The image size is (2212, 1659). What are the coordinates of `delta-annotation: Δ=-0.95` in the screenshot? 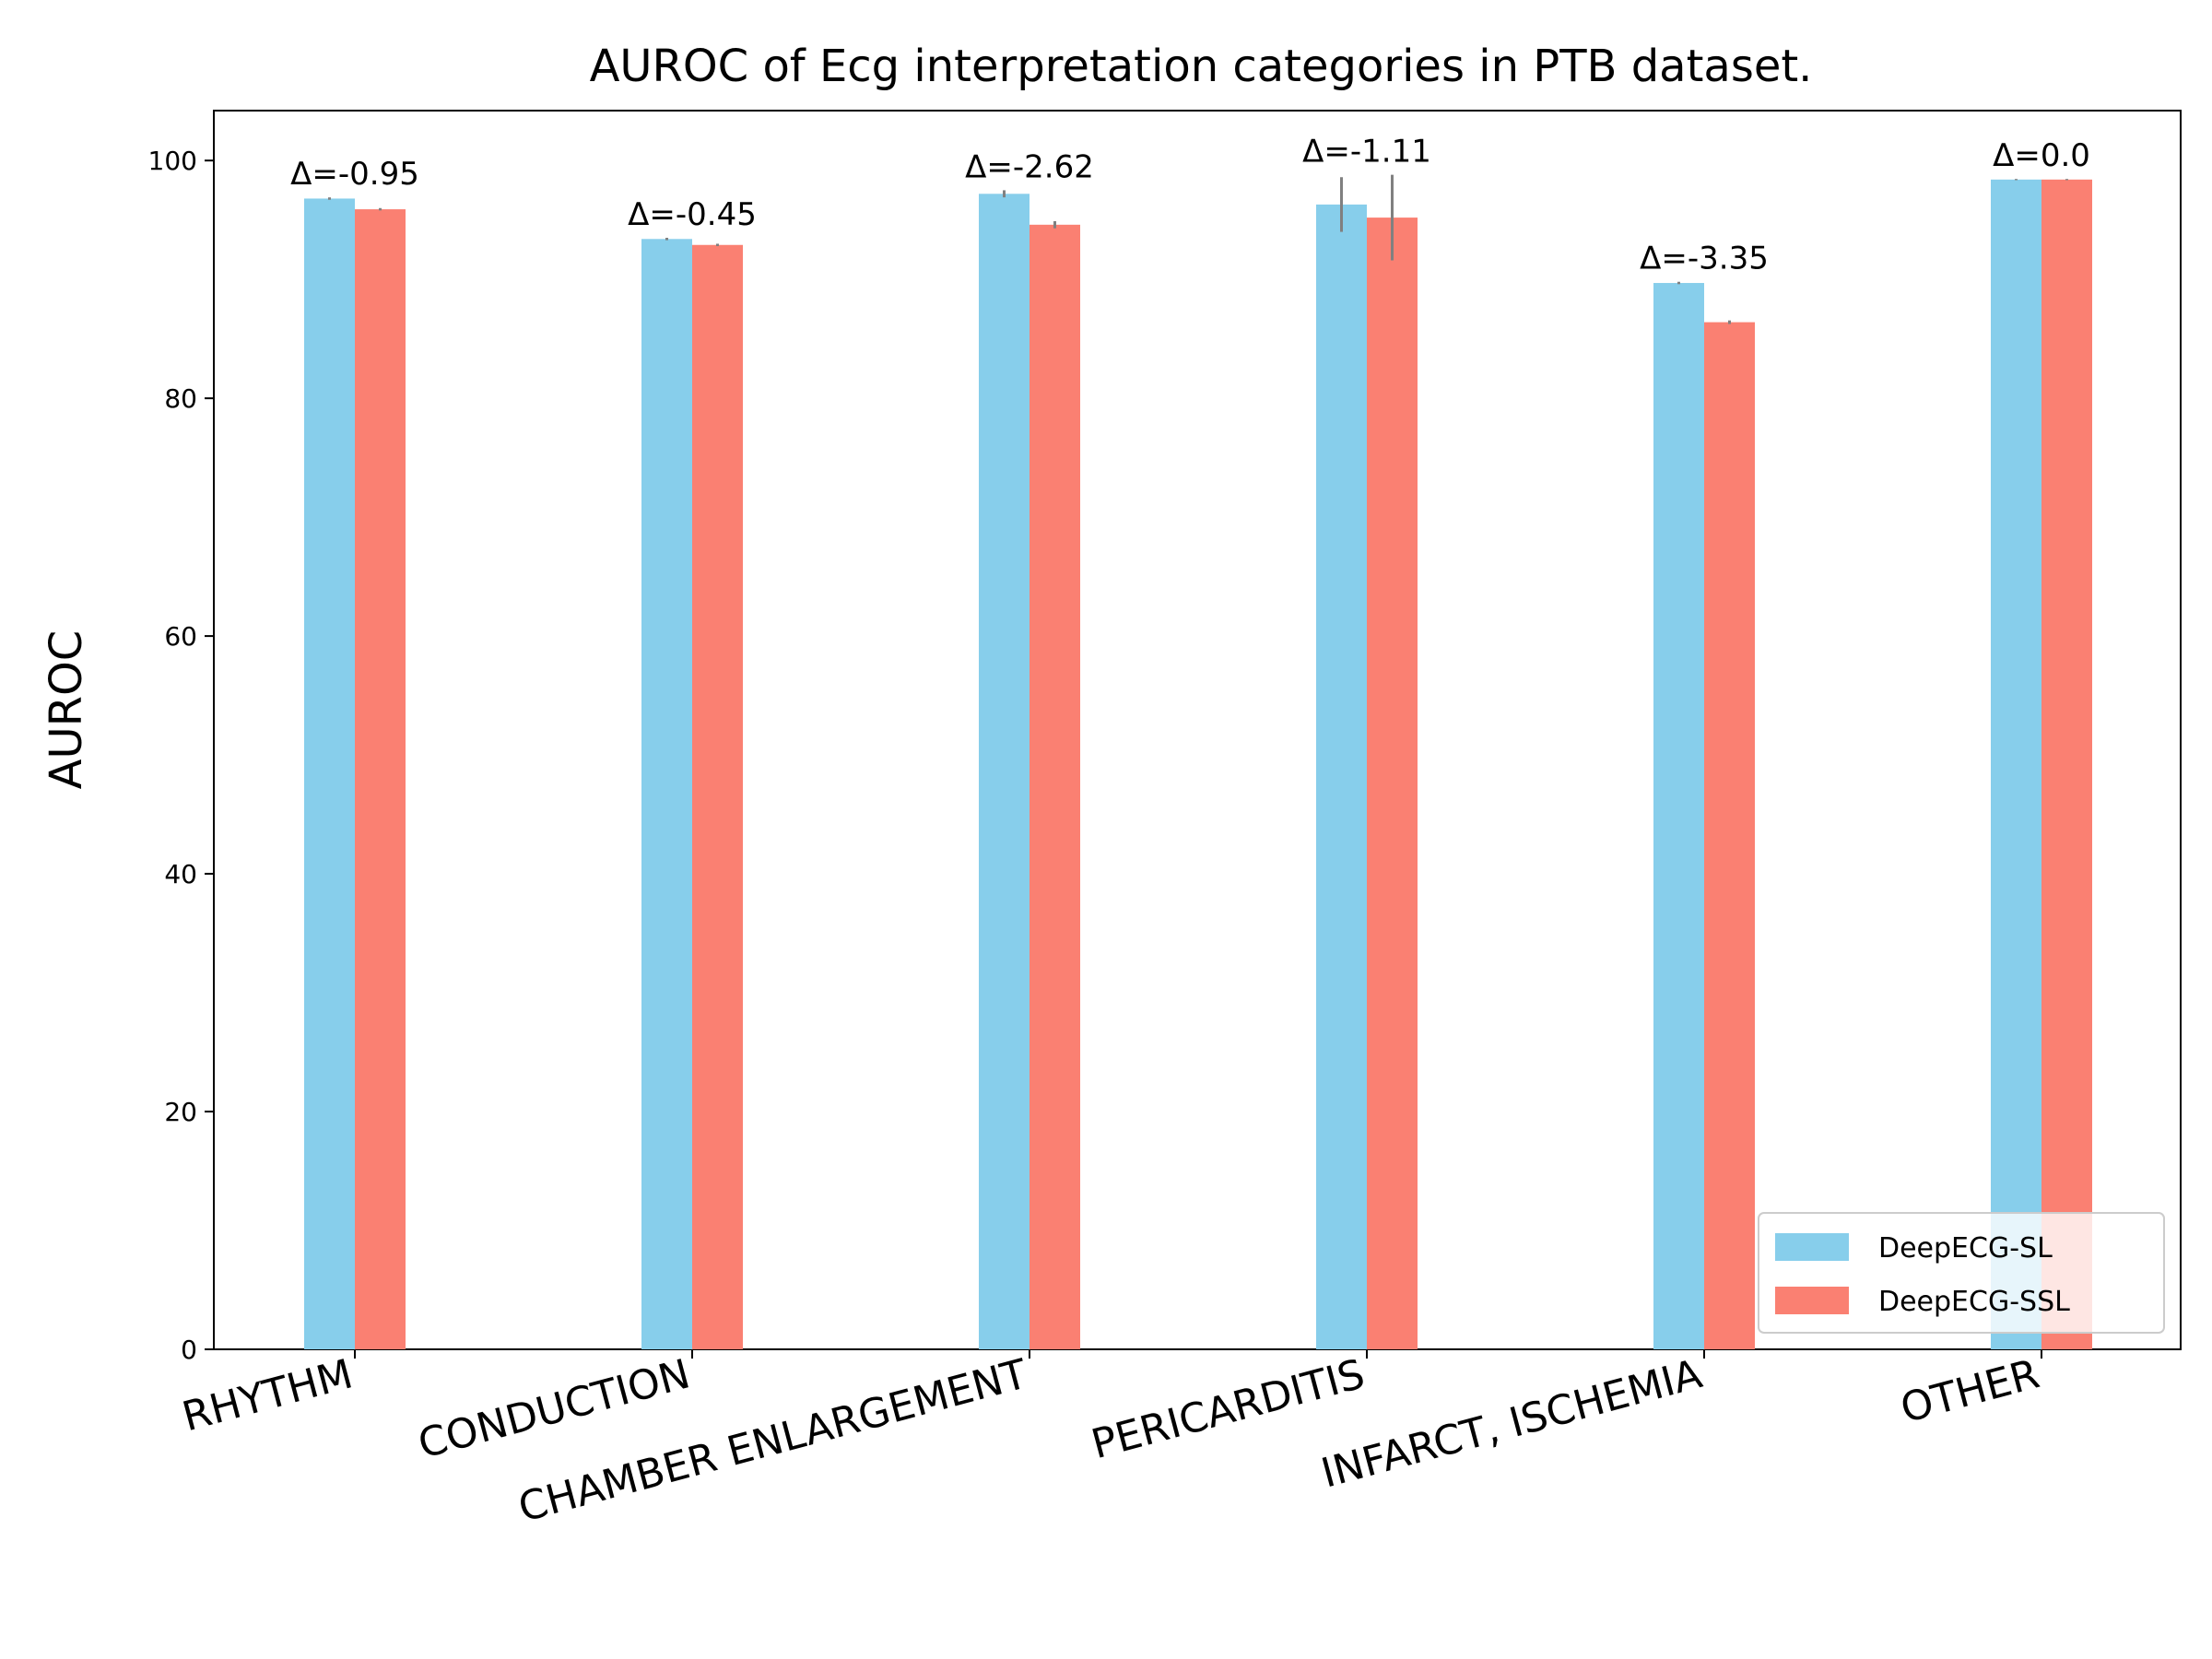 It's located at (354, 174).